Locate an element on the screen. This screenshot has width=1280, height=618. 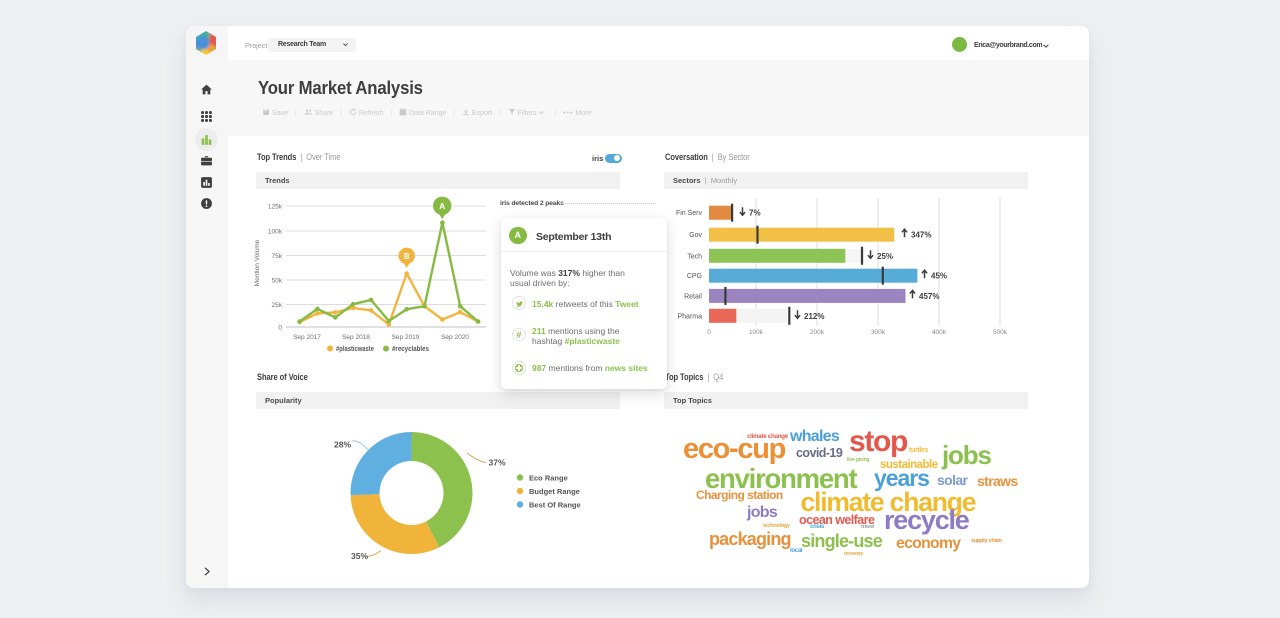
svg-text: 45% is located at coordinates (939, 276).